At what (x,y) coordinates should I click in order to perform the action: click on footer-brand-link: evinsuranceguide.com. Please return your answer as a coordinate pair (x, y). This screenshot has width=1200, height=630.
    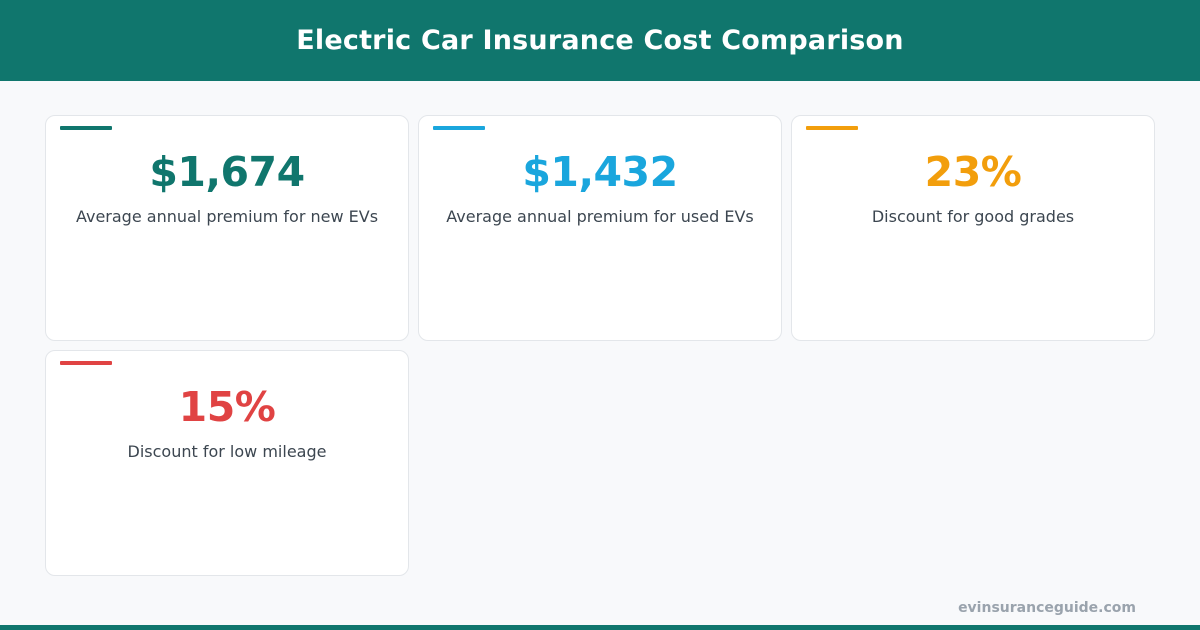
    Looking at the image, I should click on (1047, 608).